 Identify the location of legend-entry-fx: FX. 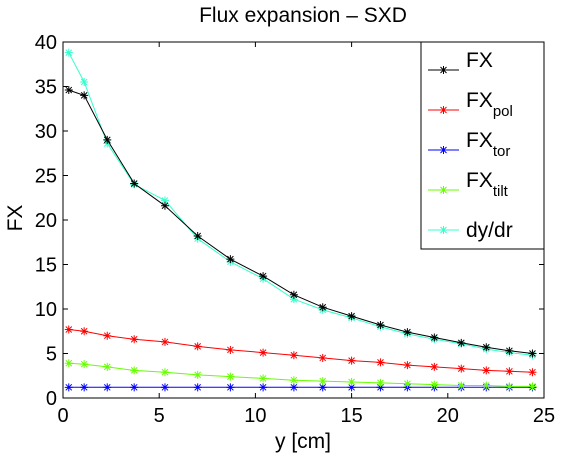
(460, 61).